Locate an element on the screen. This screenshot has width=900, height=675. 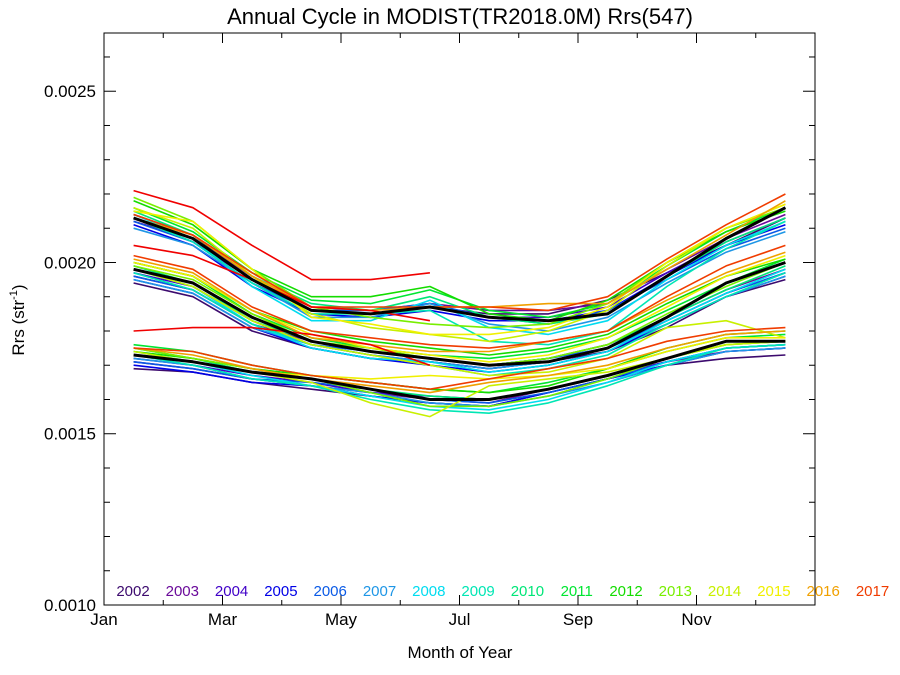
x-tick-label: Nov is located at coordinates (696, 619).